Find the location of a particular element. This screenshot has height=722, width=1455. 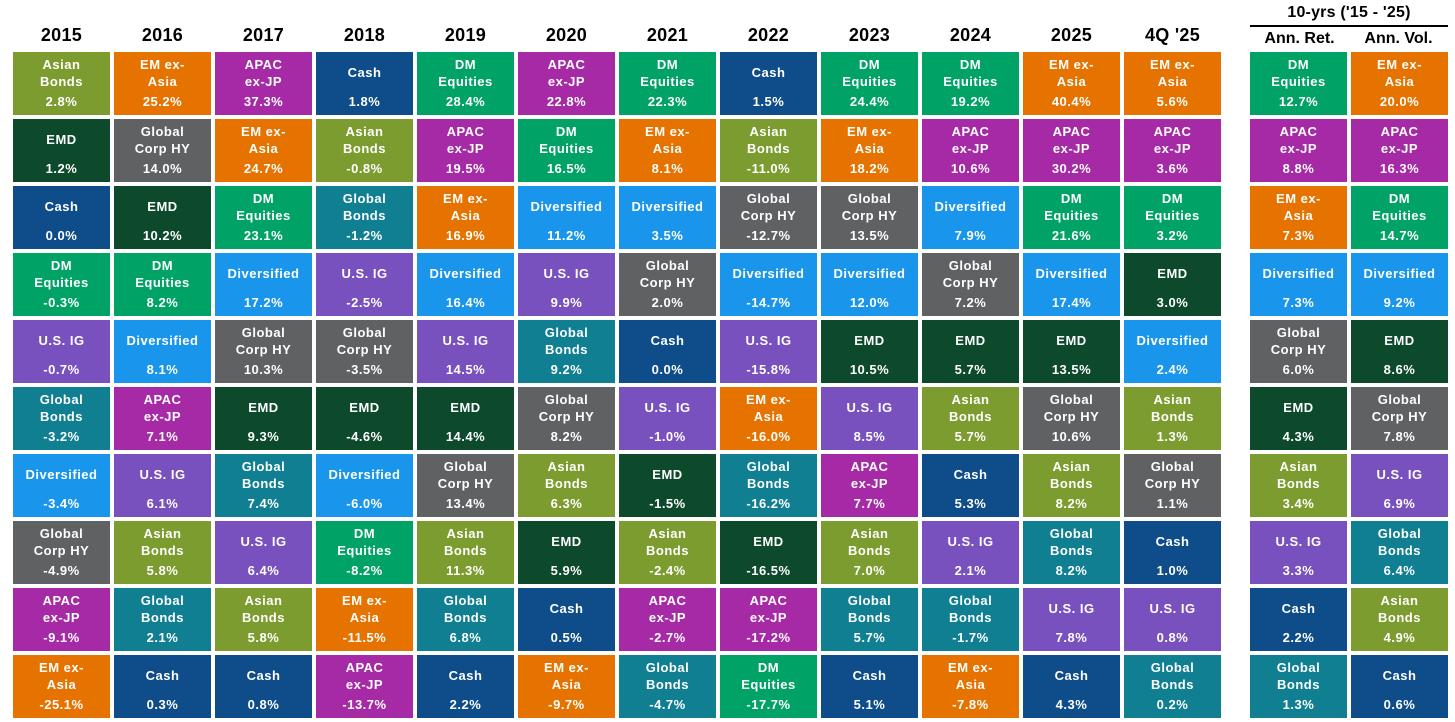

asset-cell: APAC ex-JP 7.7% is located at coordinates (869, 485).